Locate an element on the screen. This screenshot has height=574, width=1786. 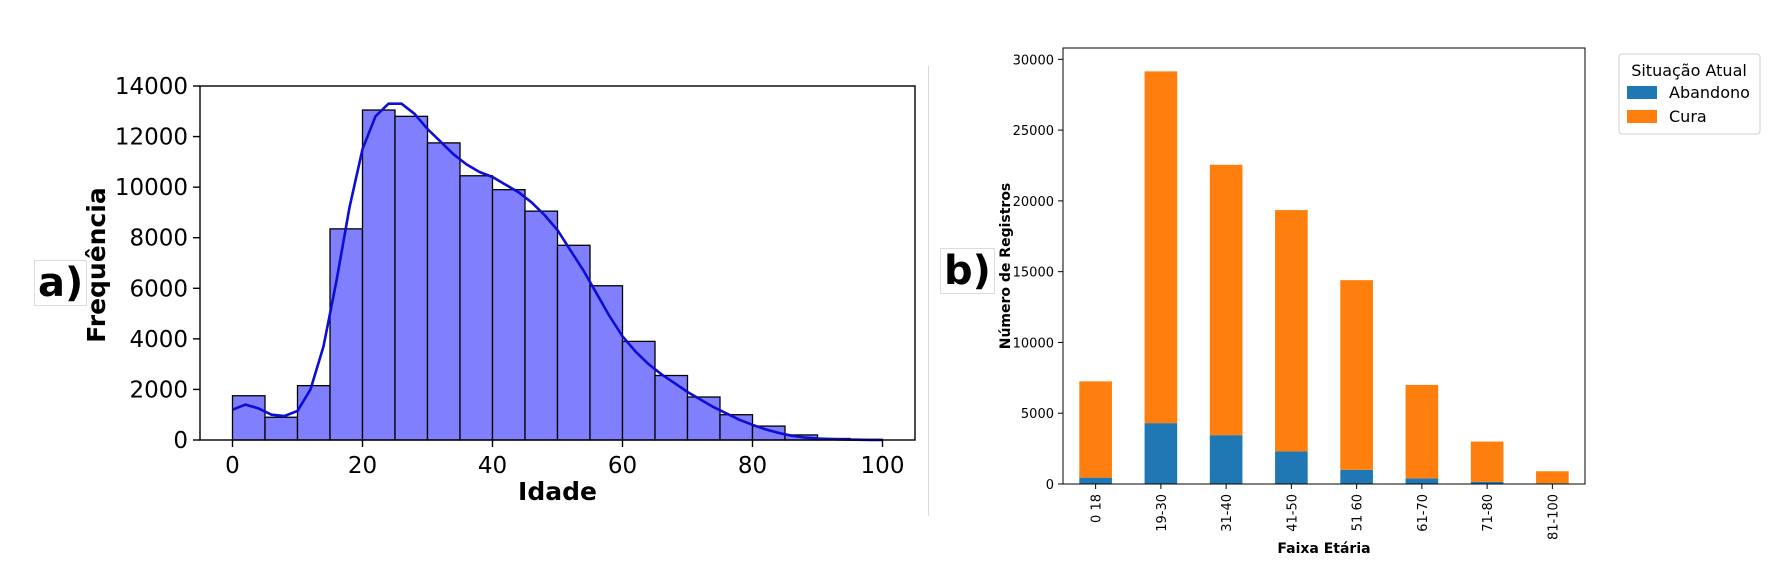
x-tick-label: 41-50 is located at coordinates (1292, 513).